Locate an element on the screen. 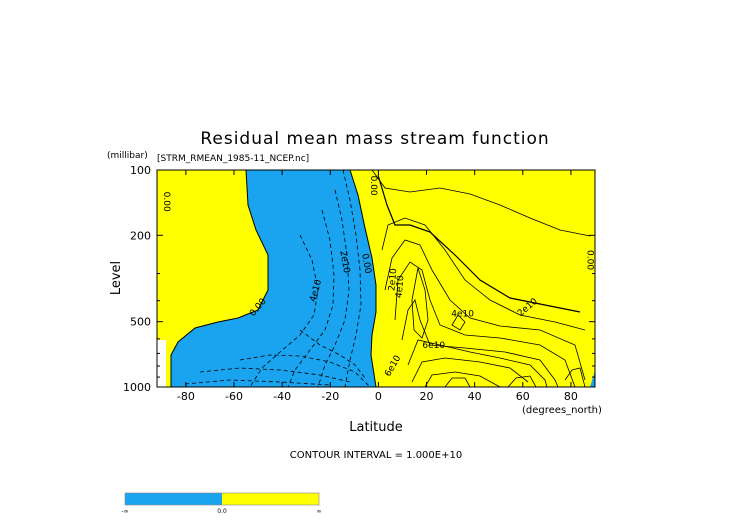  negative-region is located at coordinates (273, 278).